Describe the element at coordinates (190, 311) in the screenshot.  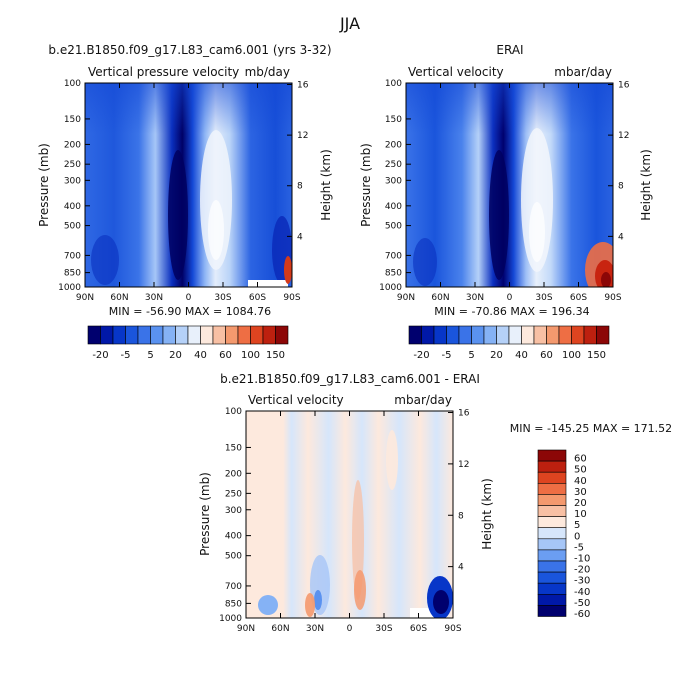
I see `min-max-stats: MIN = -56.90 MAX = 1084.76` at that location.